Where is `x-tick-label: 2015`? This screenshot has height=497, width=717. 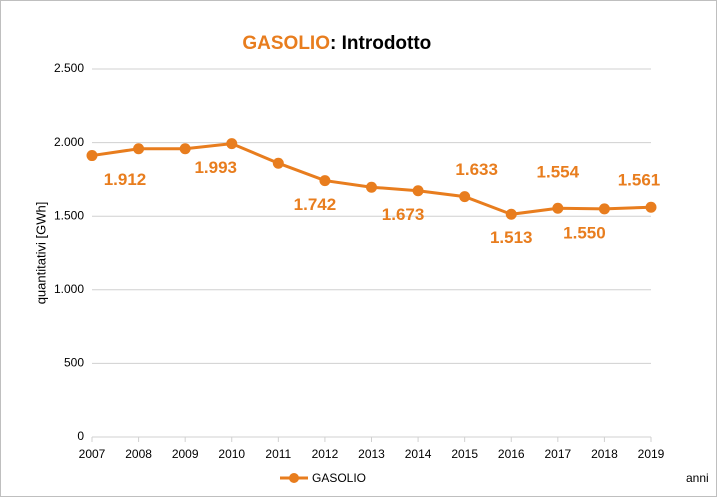 x-tick-label: 2015 is located at coordinates (464, 454).